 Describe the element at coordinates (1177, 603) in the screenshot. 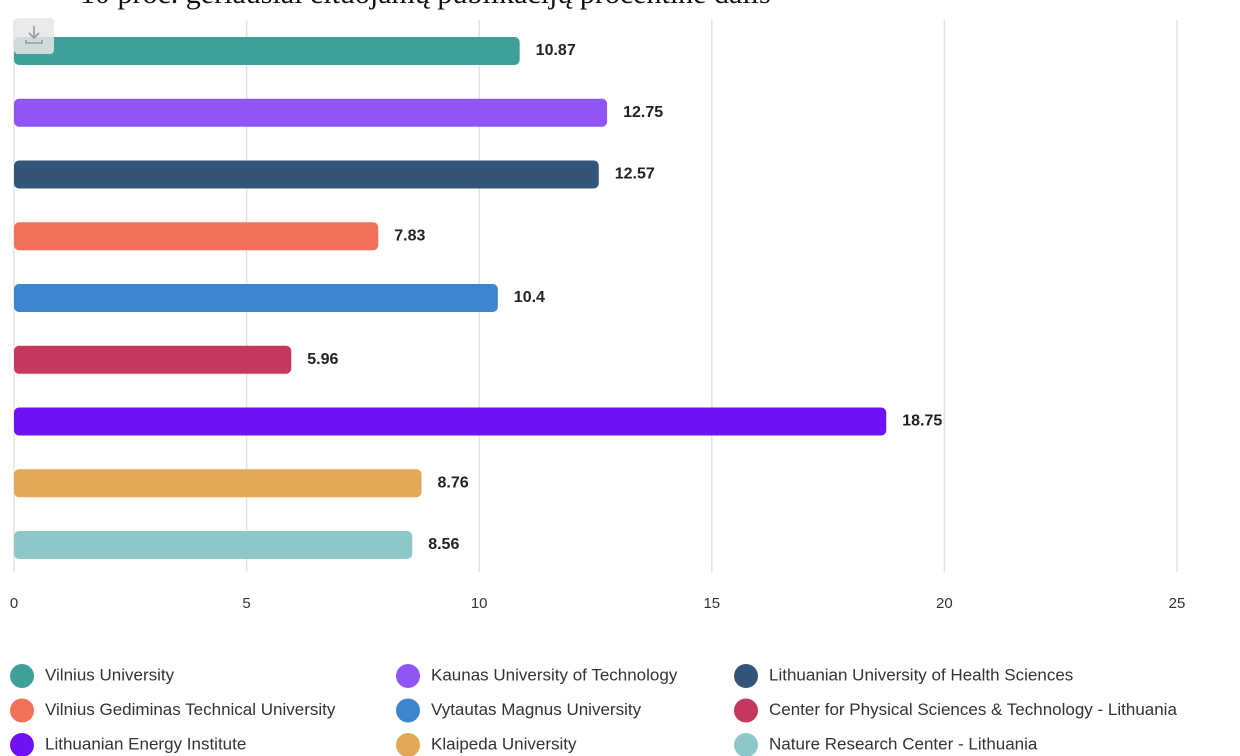

I see `x-tick-label: 25` at that location.